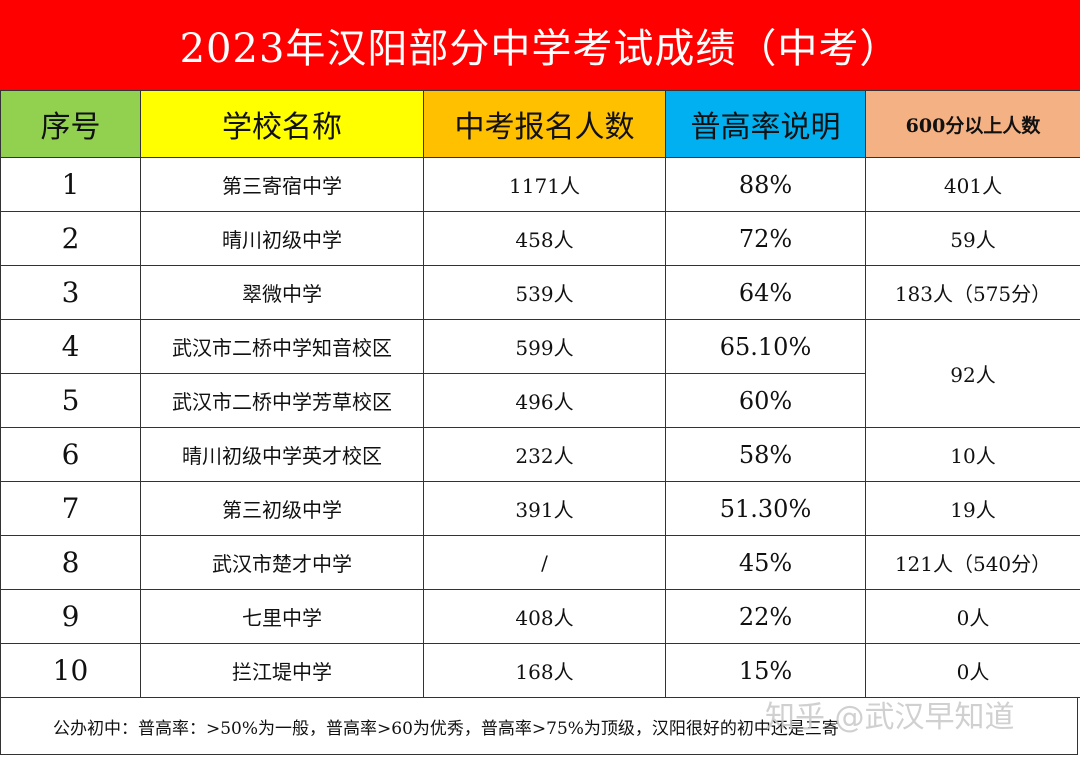 The image size is (1080, 757). Describe the element at coordinates (70, 562) in the screenshot. I see `row-index: 8` at that location.